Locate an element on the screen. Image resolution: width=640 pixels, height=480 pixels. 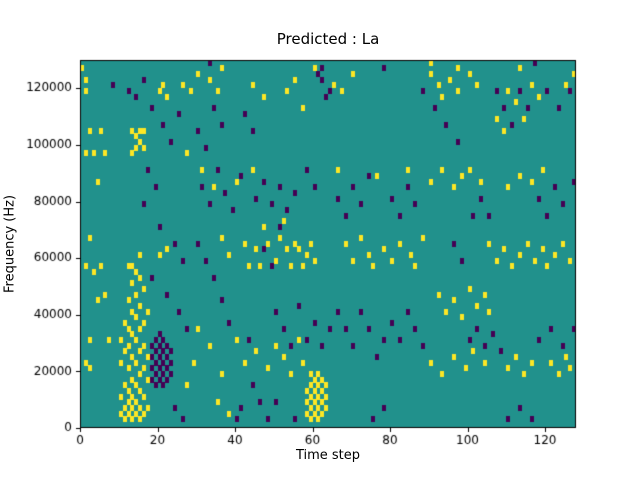
x-axis-label: Time step is located at coordinates (328, 455).